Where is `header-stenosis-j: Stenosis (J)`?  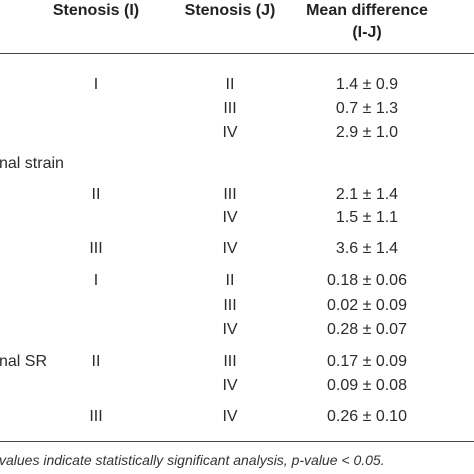
header-stenosis-j: Stenosis (J) is located at coordinates (230, 10).